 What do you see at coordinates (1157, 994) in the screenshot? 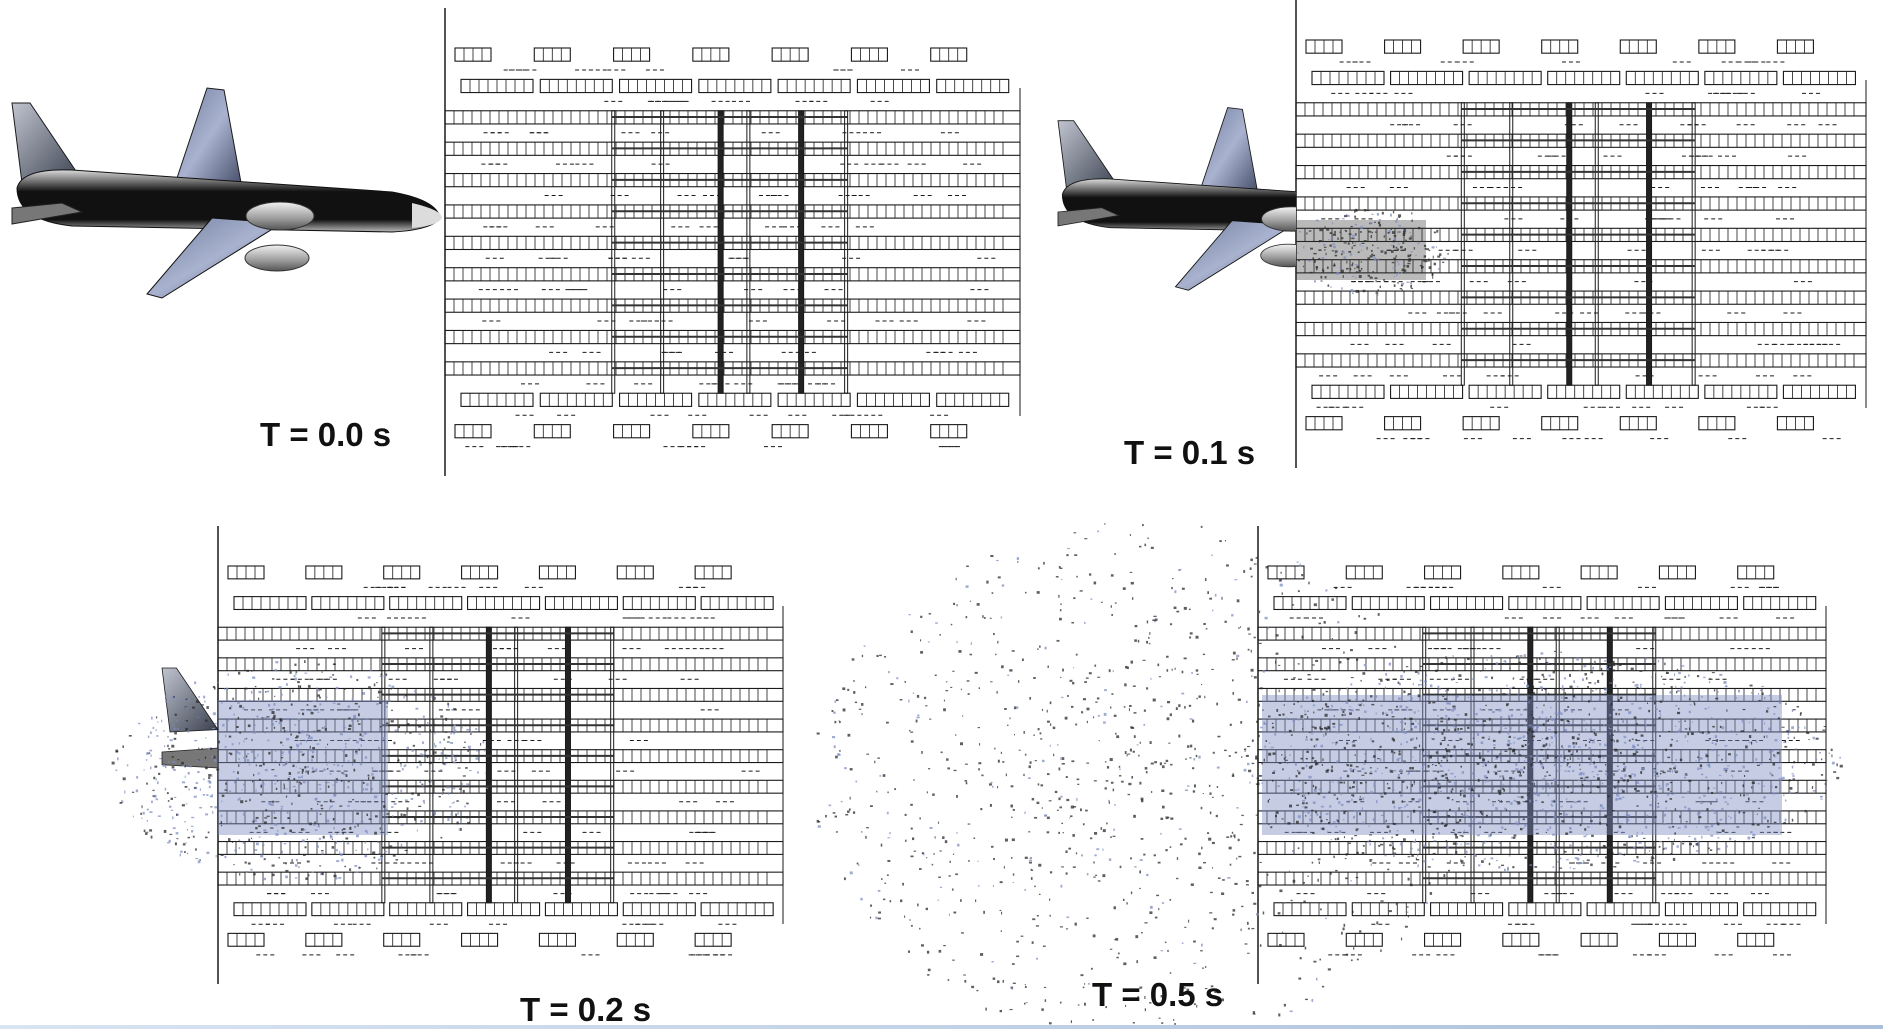
I see `time-label-t05: T = 0.5 s` at bounding box center [1157, 994].